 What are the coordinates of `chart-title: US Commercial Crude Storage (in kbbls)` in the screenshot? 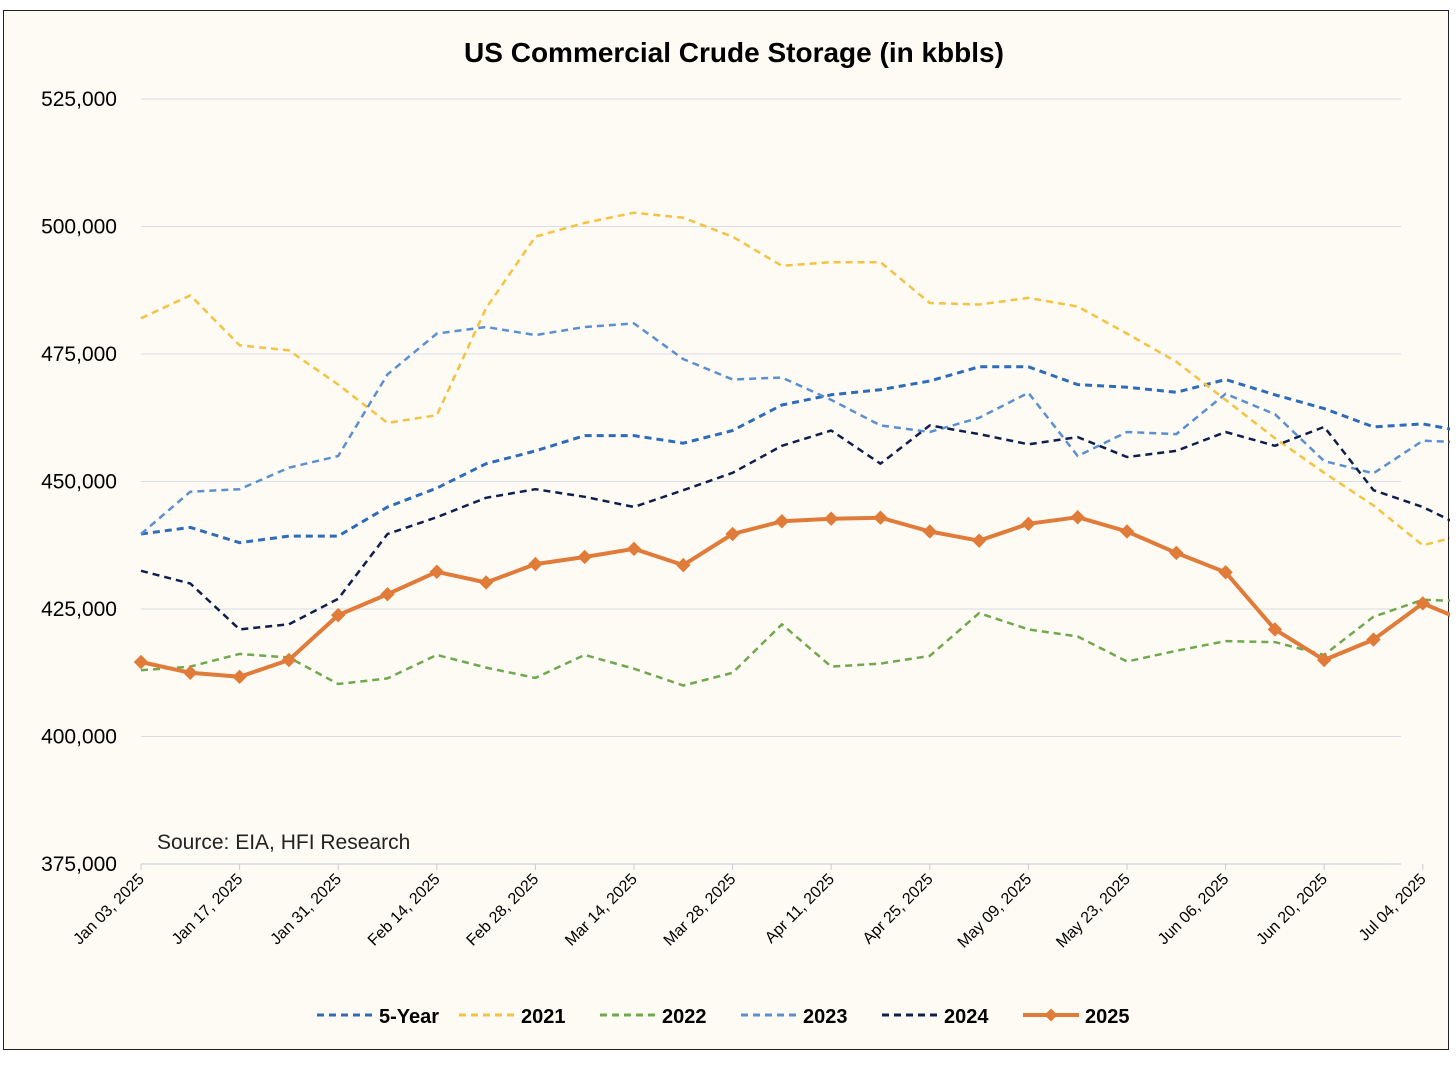 It's located at (734, 52).